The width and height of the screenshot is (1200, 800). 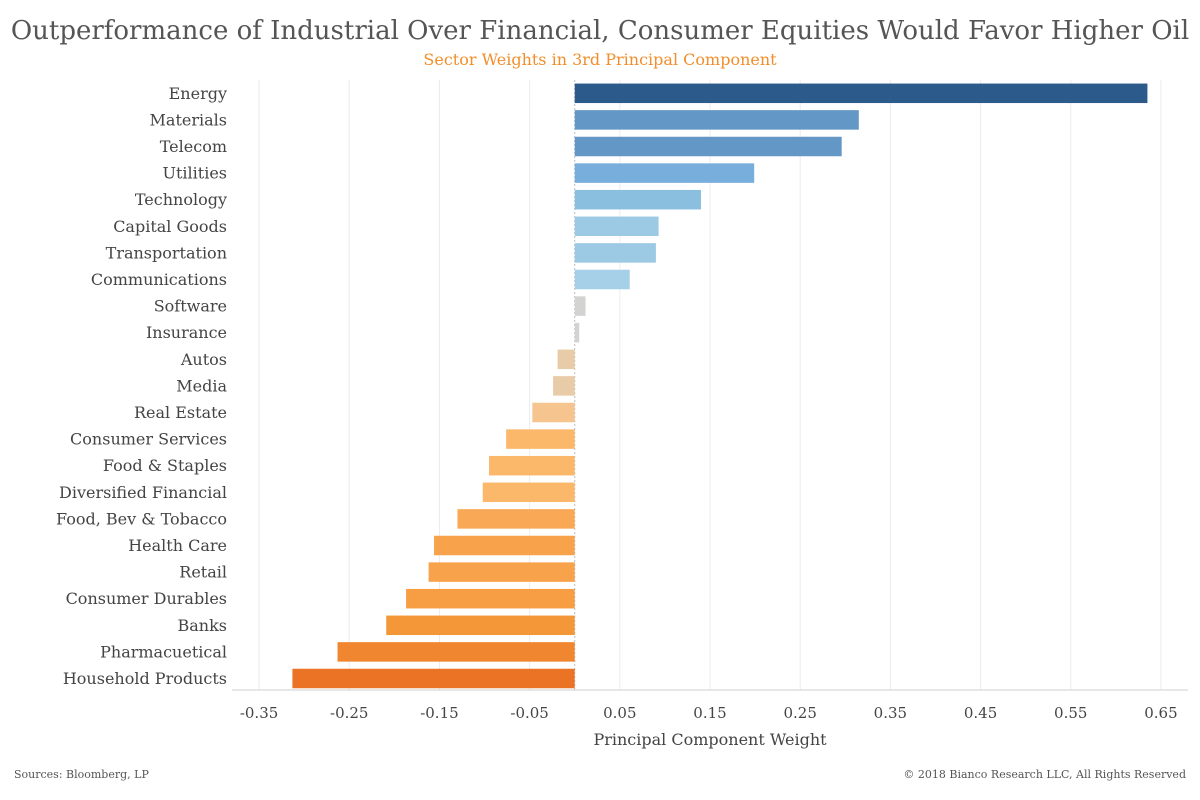 What do you see at coordinates (1160, 713) in the screenshot?
I see `x-tick-label: 0.65` at bounding box center [1160, 713].